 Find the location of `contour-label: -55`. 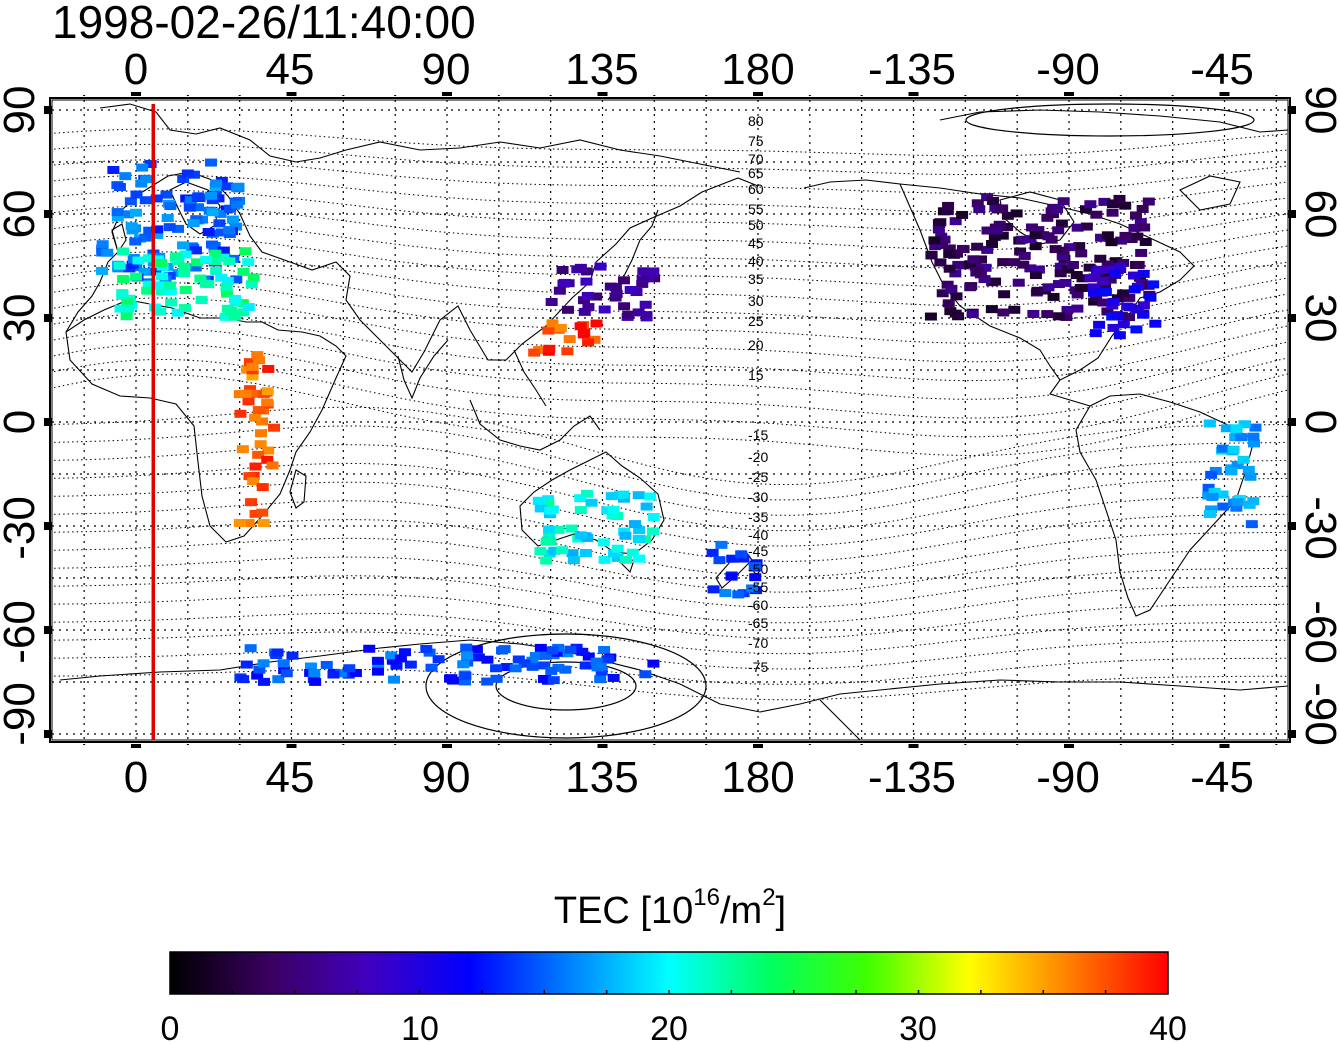

contour-label: -55 is located at coordinates (758, 587).